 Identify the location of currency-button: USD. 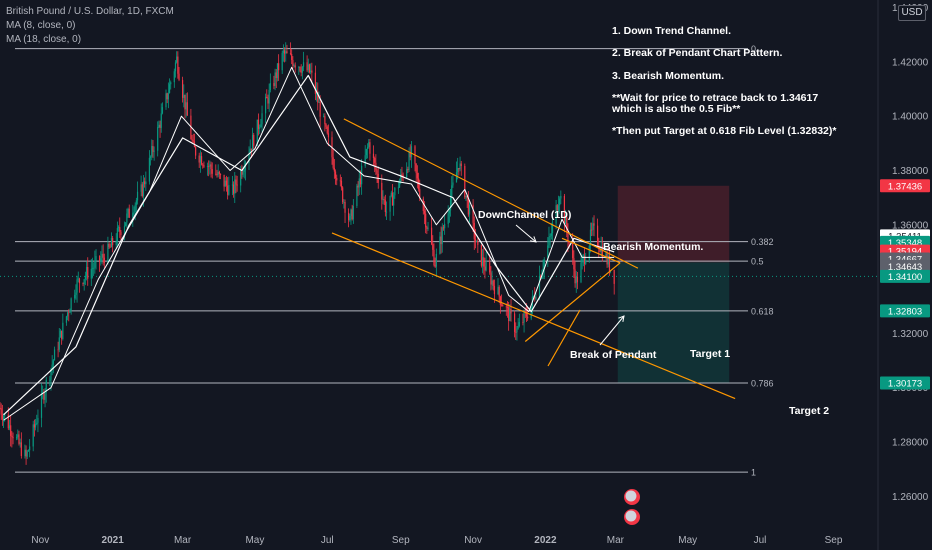
(912, 13).